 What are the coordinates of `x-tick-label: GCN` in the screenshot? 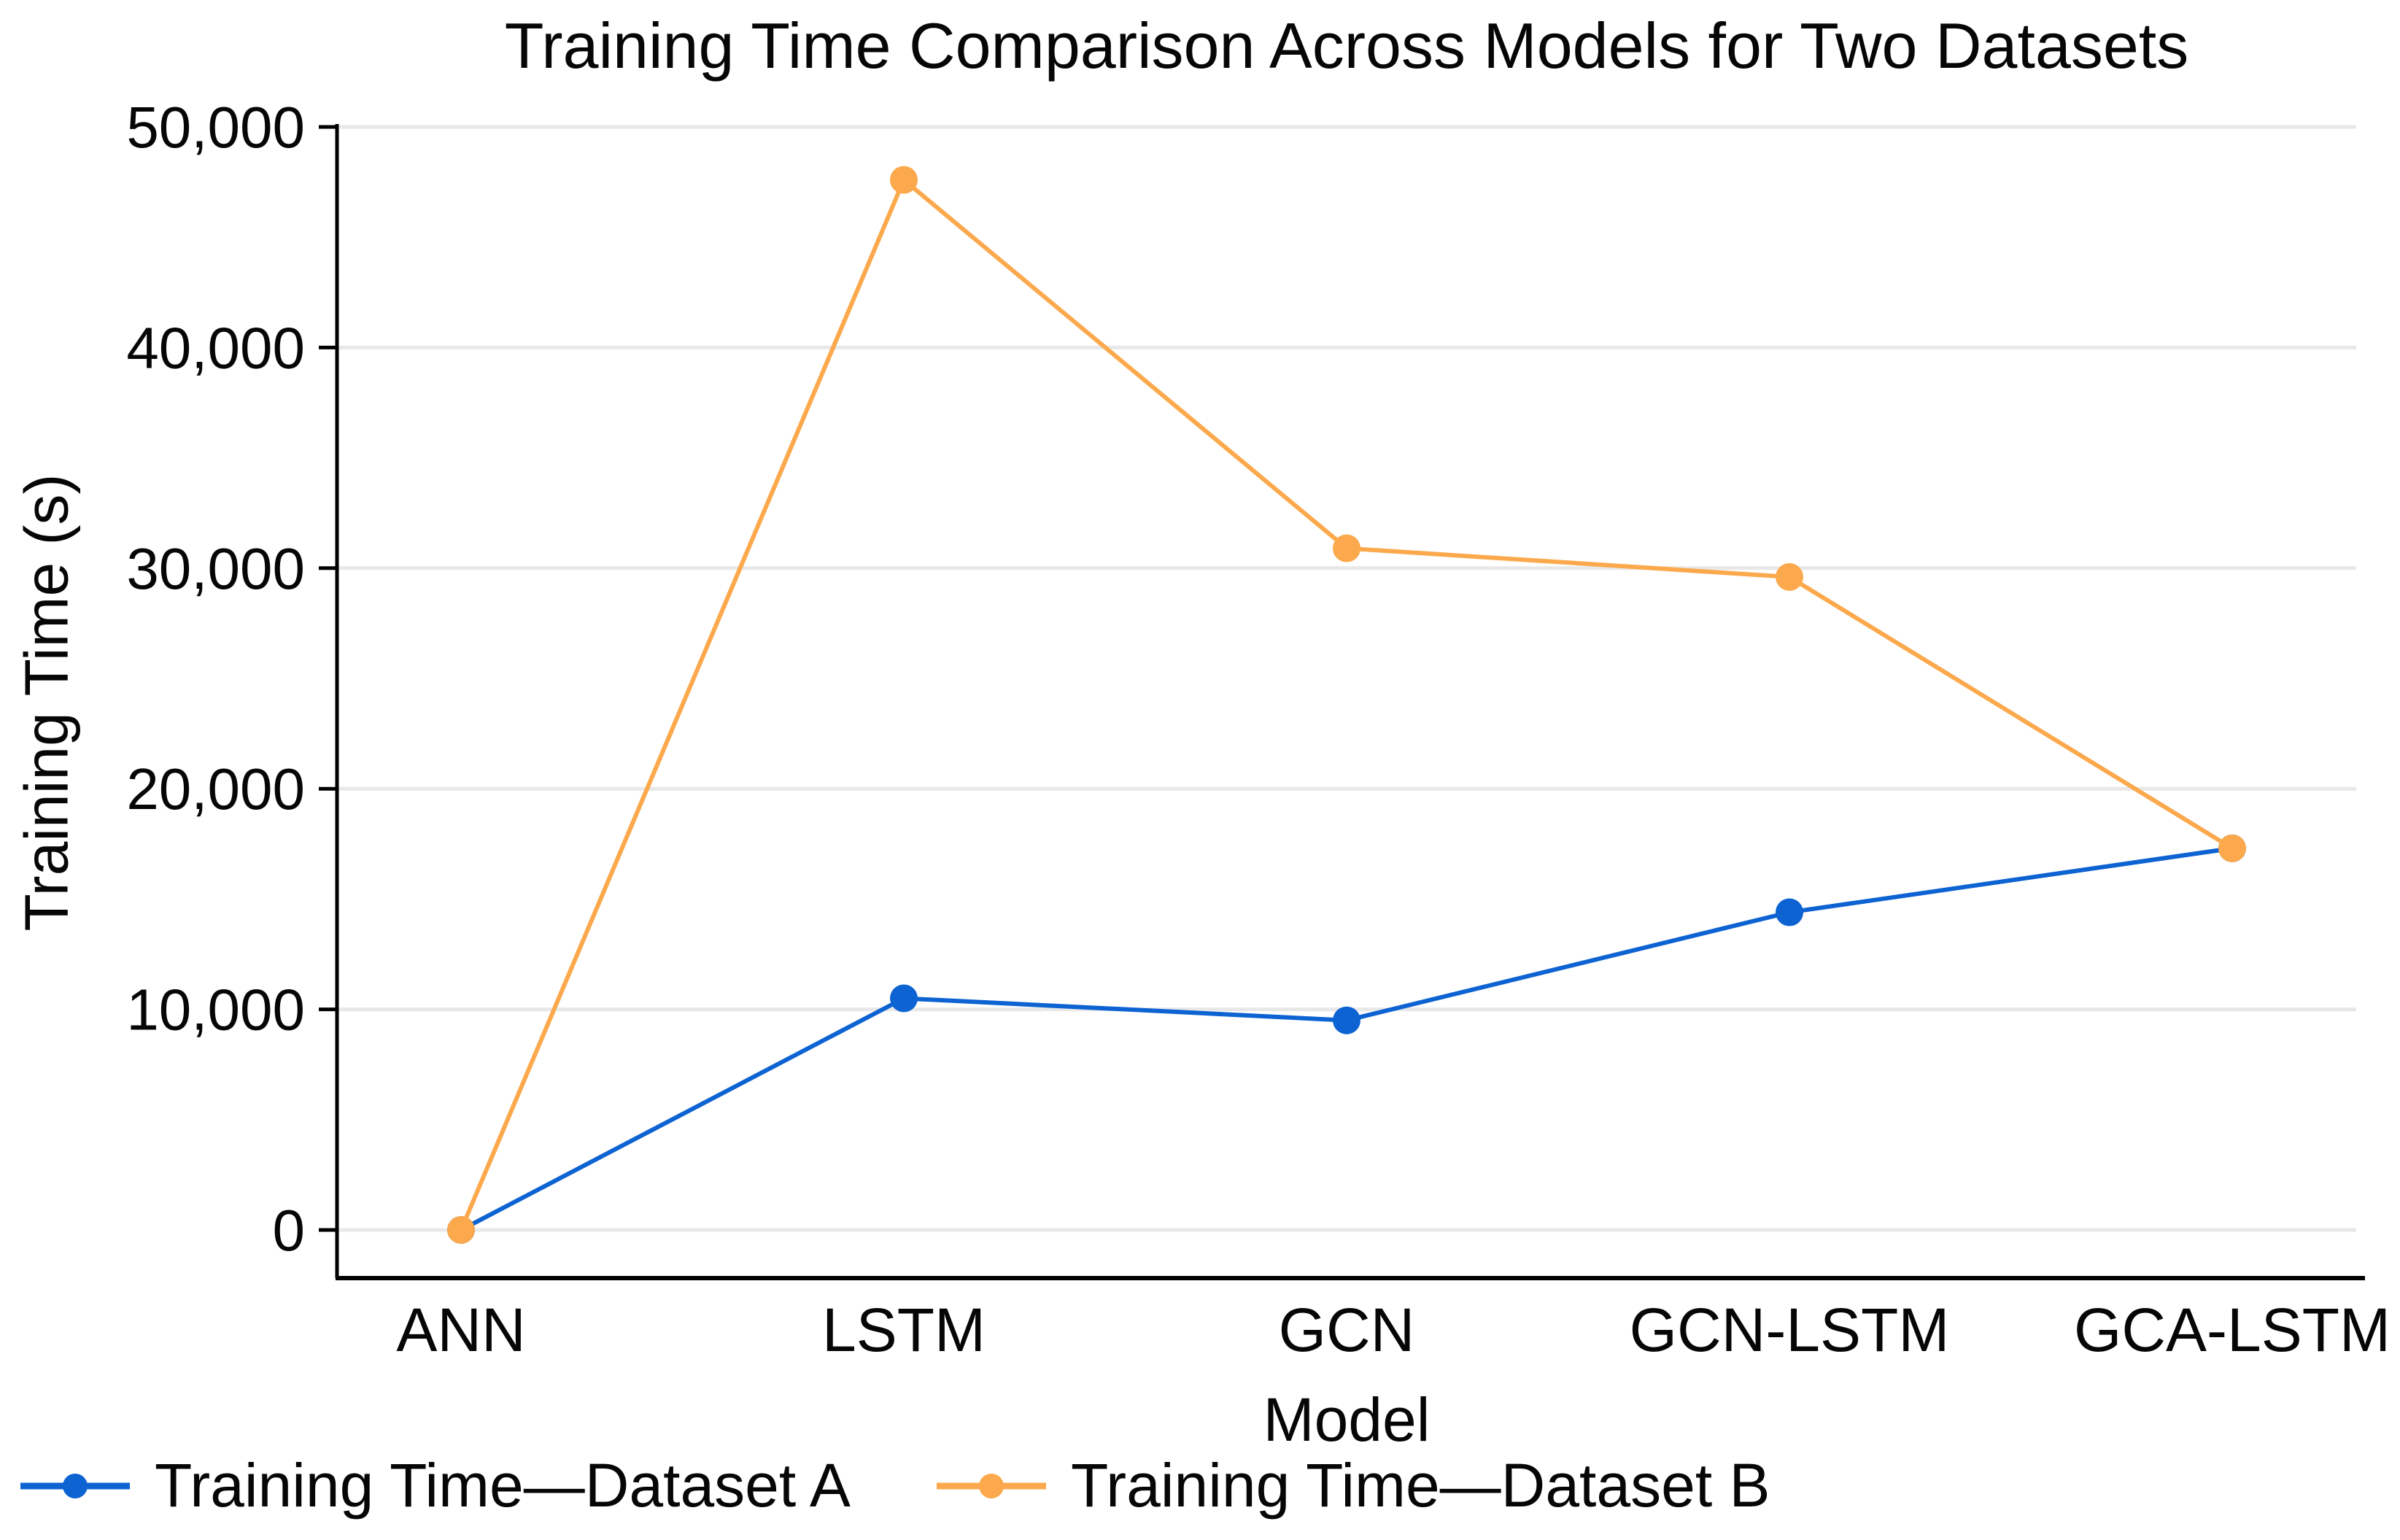 It's located at (1347, 1330).